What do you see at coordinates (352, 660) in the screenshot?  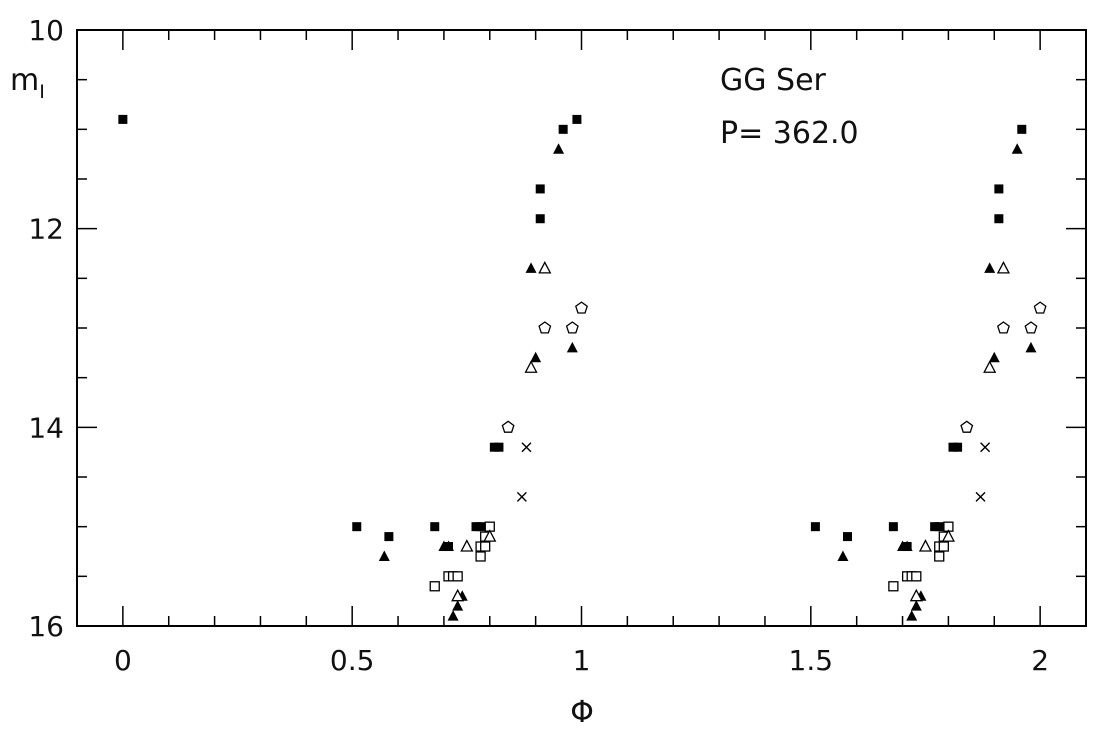 I see `x-tick-label: 0.5` at bounding box center [352, 660].